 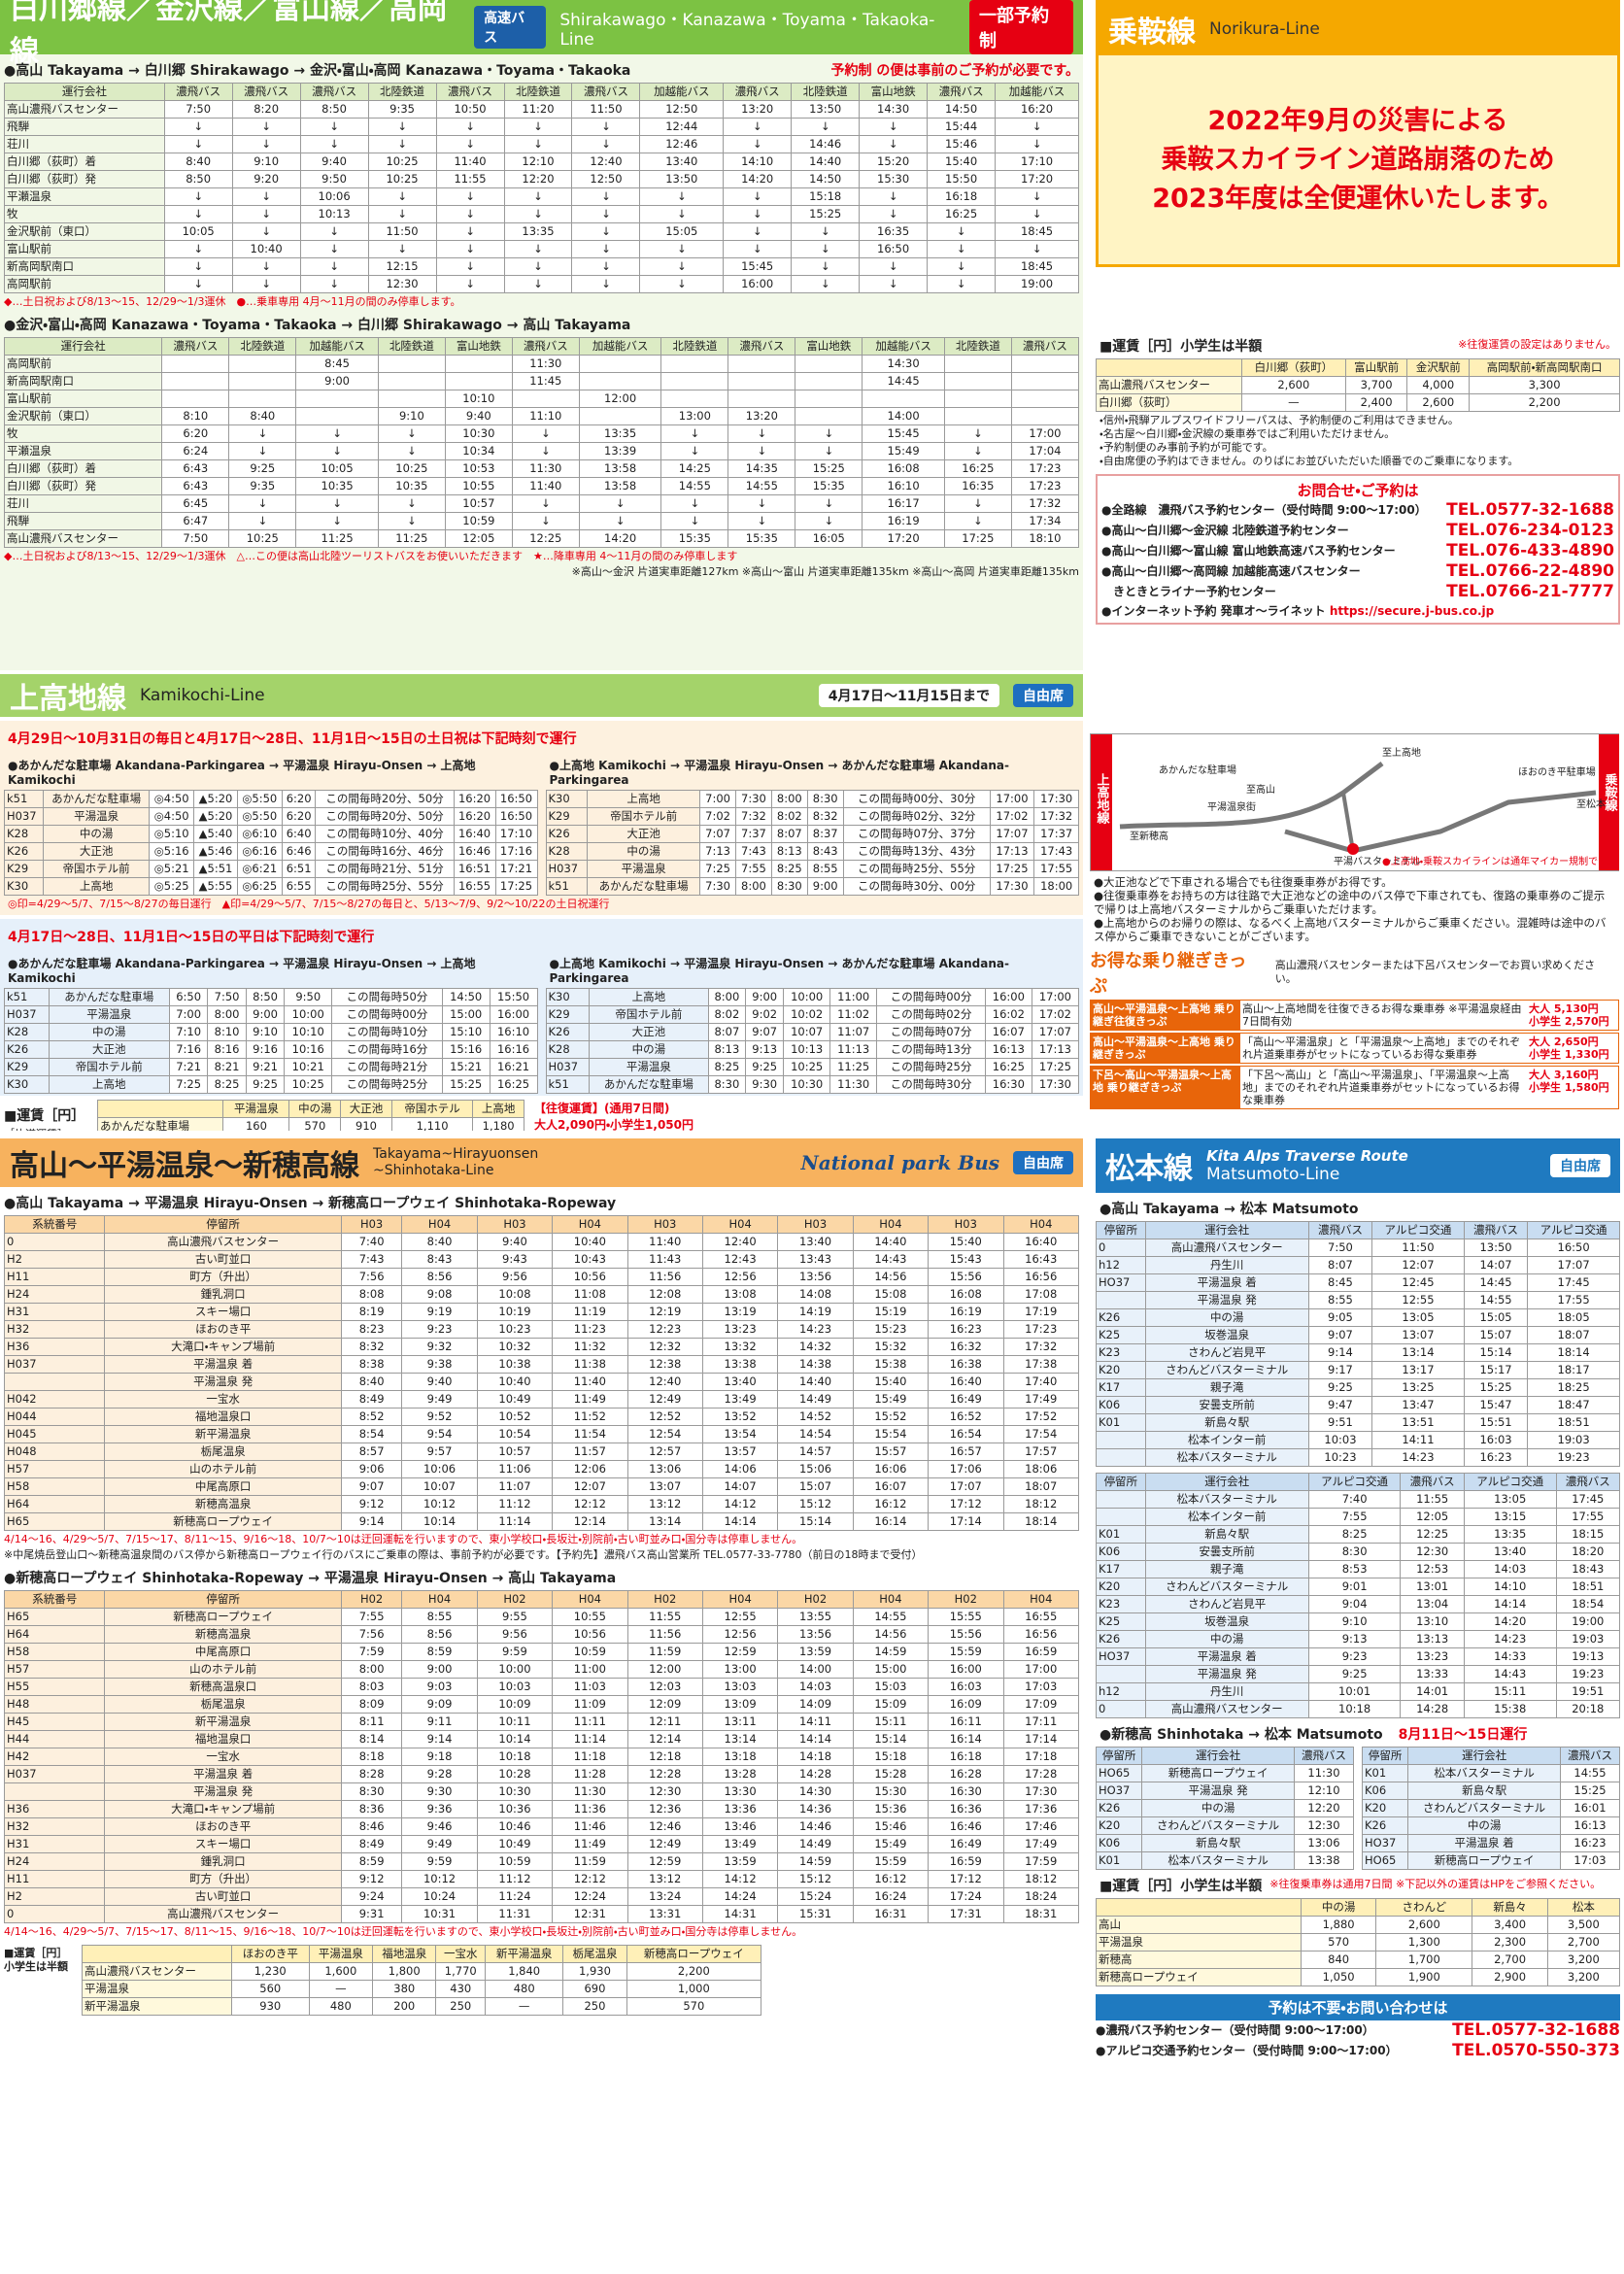 I want to click on cell: 高山濃飛バスセンター, so click(x=1226, y=1248).